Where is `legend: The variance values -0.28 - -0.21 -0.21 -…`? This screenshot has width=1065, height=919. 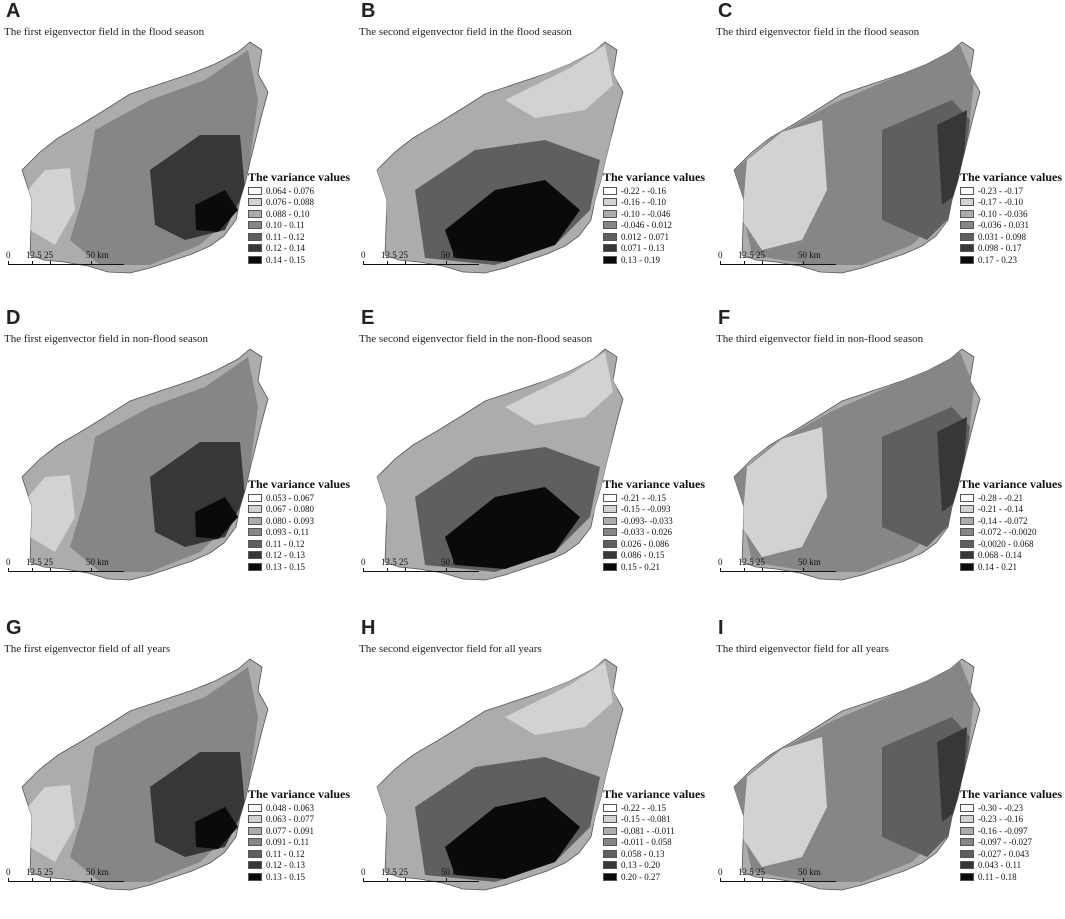
legend: The variance values -0.28 - -0.21 -0.21 -… is located at coordinates (1011, 525).